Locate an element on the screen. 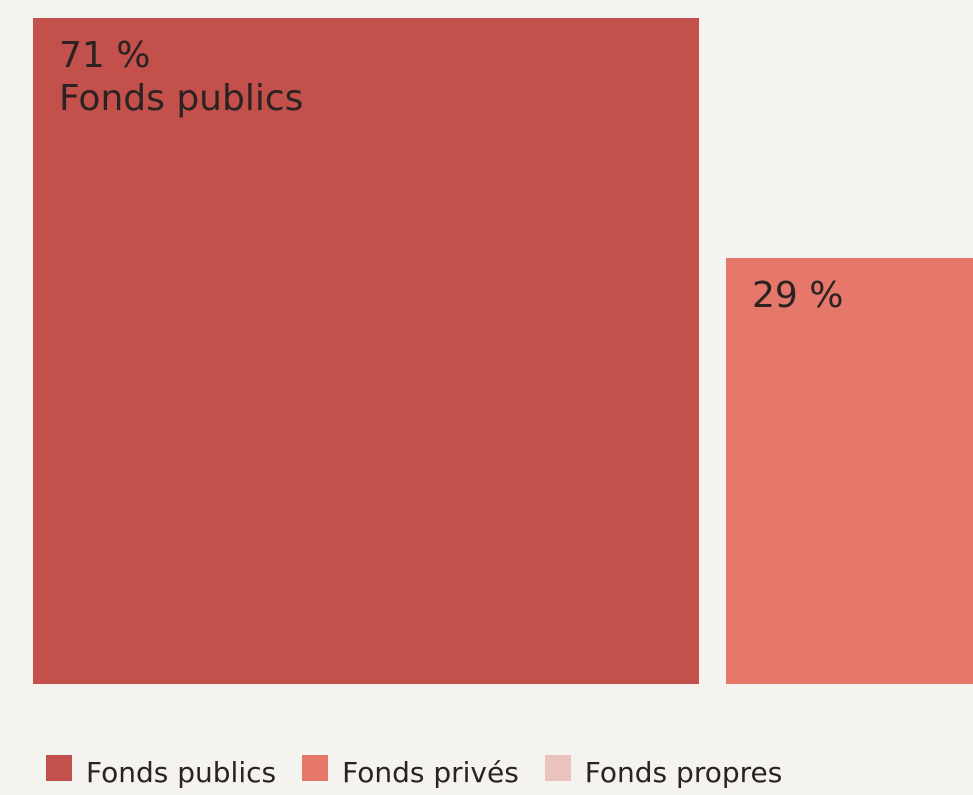 The width and height of the screenshot is (973, 795). legend-item-fonds-prives: Fonds privés is located at coordinates (410, 772).